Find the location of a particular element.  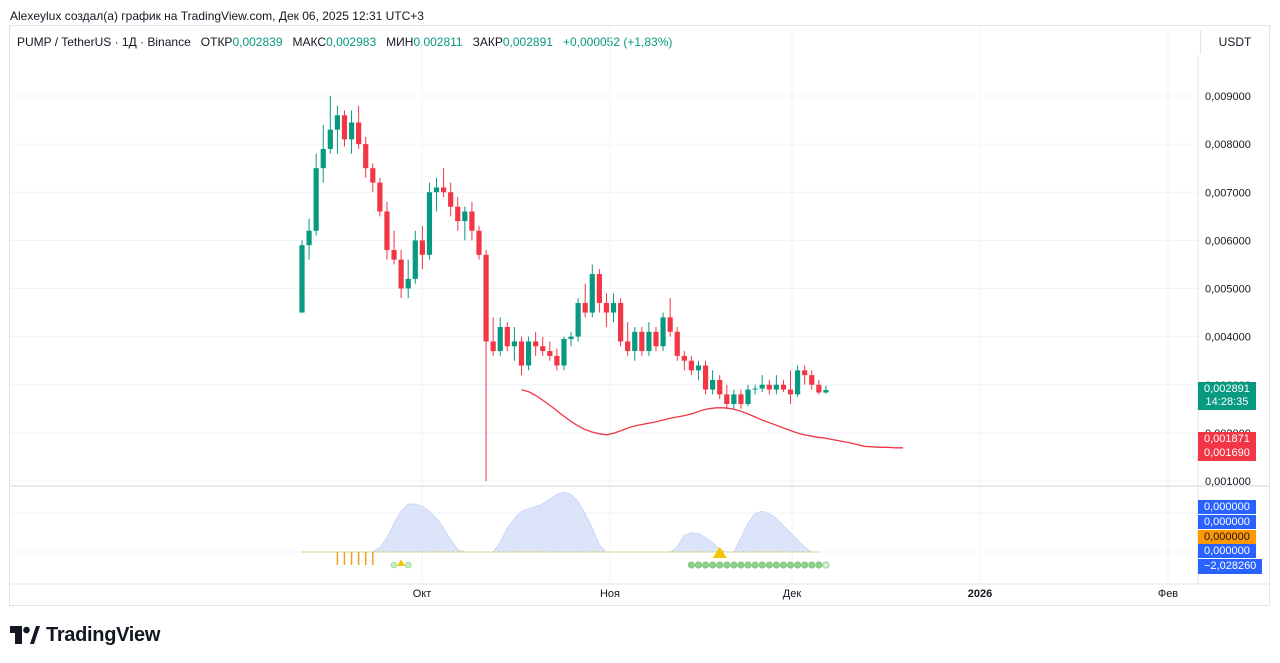

high-value: 0,002983 is located at coordinates (351, 42).